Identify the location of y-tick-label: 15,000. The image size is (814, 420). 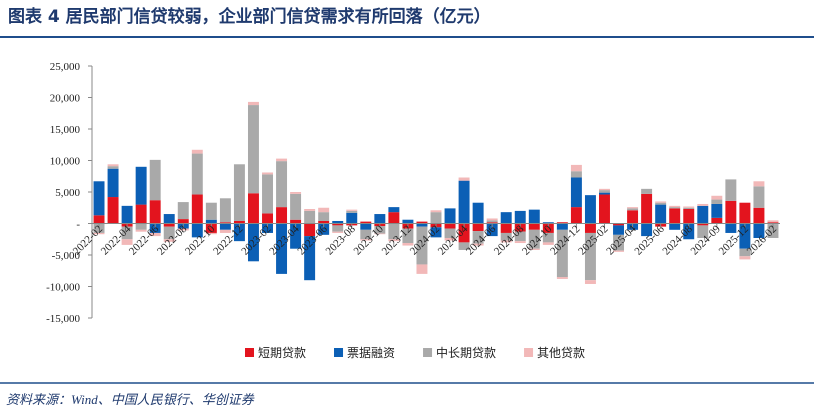
(65, 130).